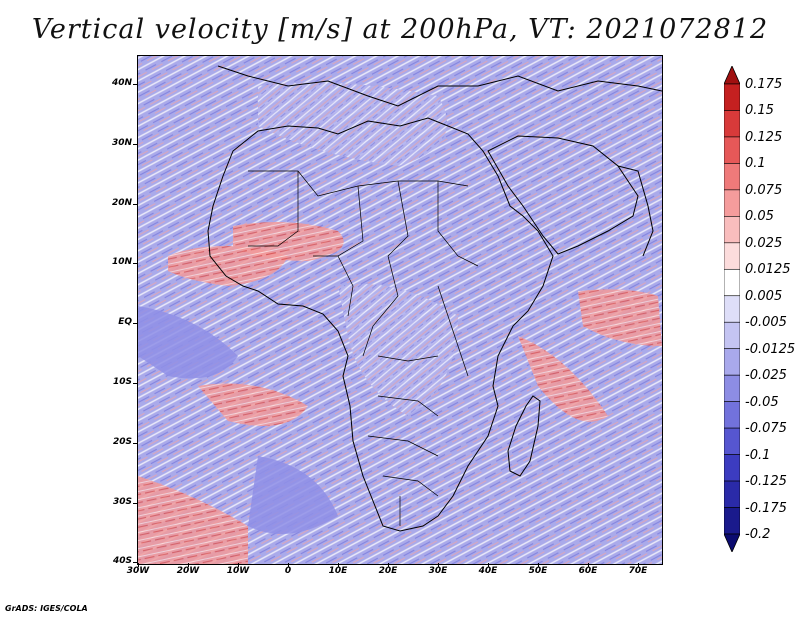 This screenshot has width=800, height=618. What do you see at coordinates (238, 571) in the screenshot?
I see `lon-label-10w: 10W` at bounding box center [238, 571].